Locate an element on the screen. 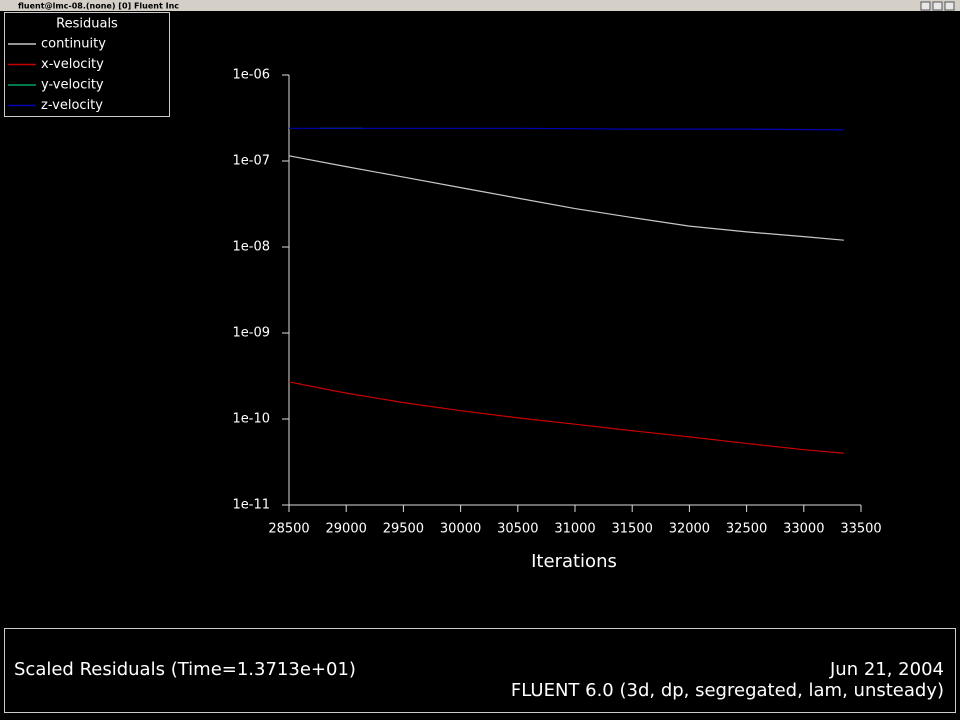  x-tick-label: 31500 is located at coordinates (632, 529).